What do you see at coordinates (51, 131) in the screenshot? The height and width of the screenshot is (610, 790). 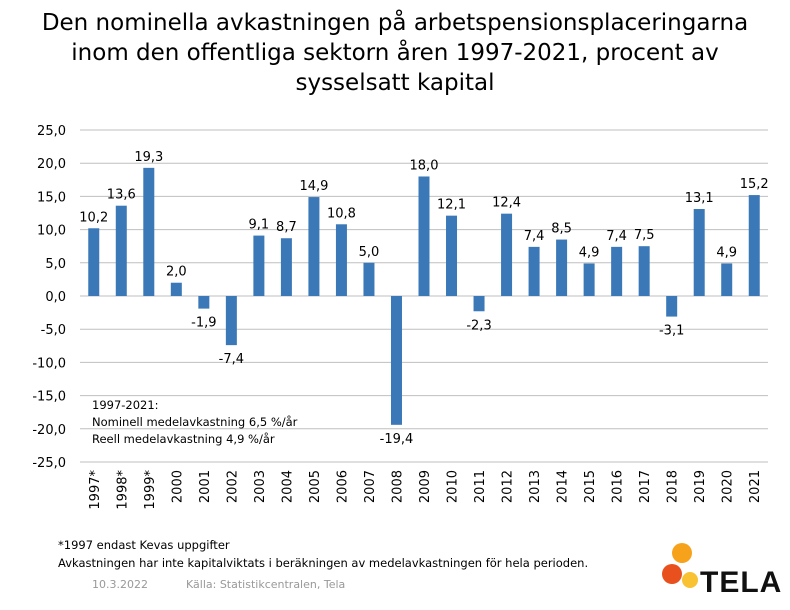 I see `y-tick-label: 25,0` at bounding box center [51, 131].